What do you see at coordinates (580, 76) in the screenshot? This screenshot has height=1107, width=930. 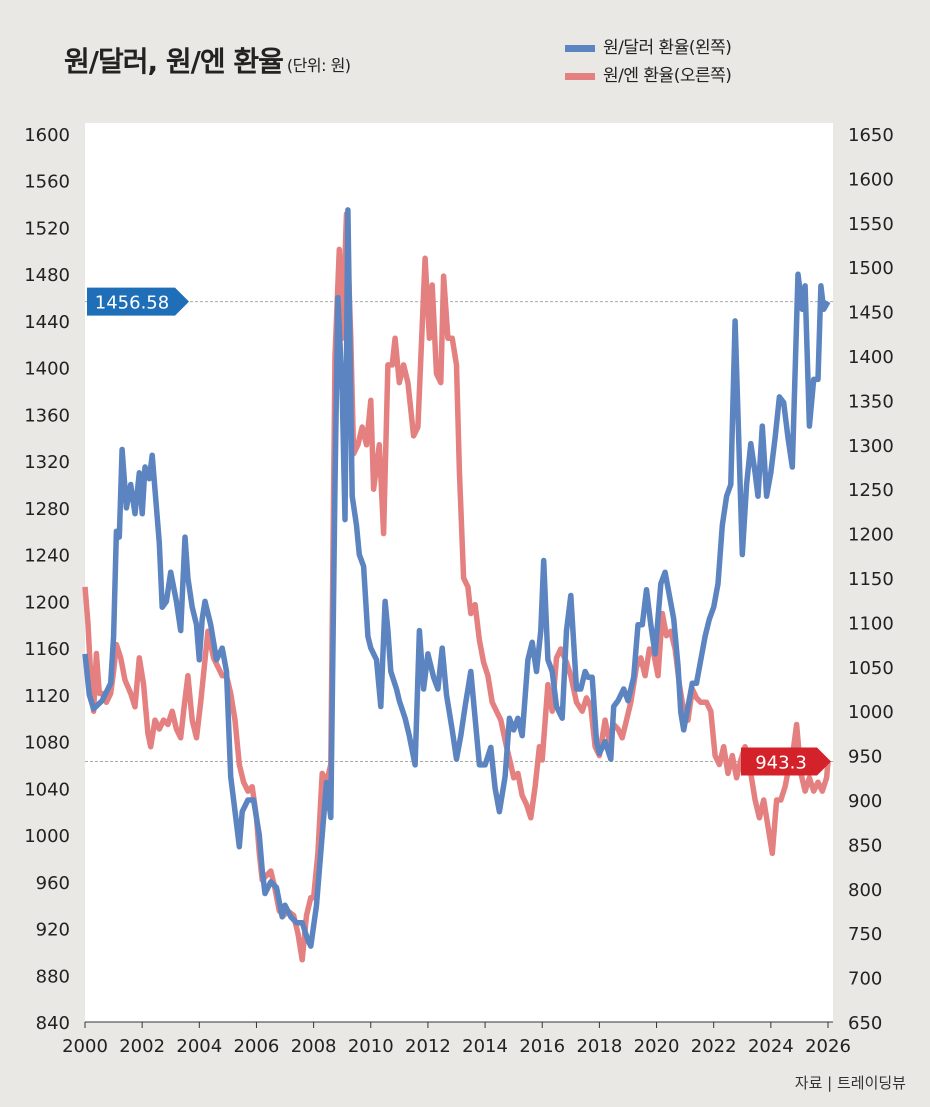 I see `legend-swatch-jpy` at bounding box center [580, 76].